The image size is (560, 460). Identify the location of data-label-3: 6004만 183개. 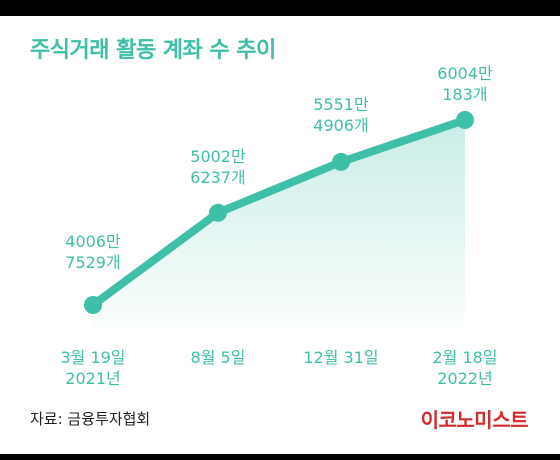
(465, 84).